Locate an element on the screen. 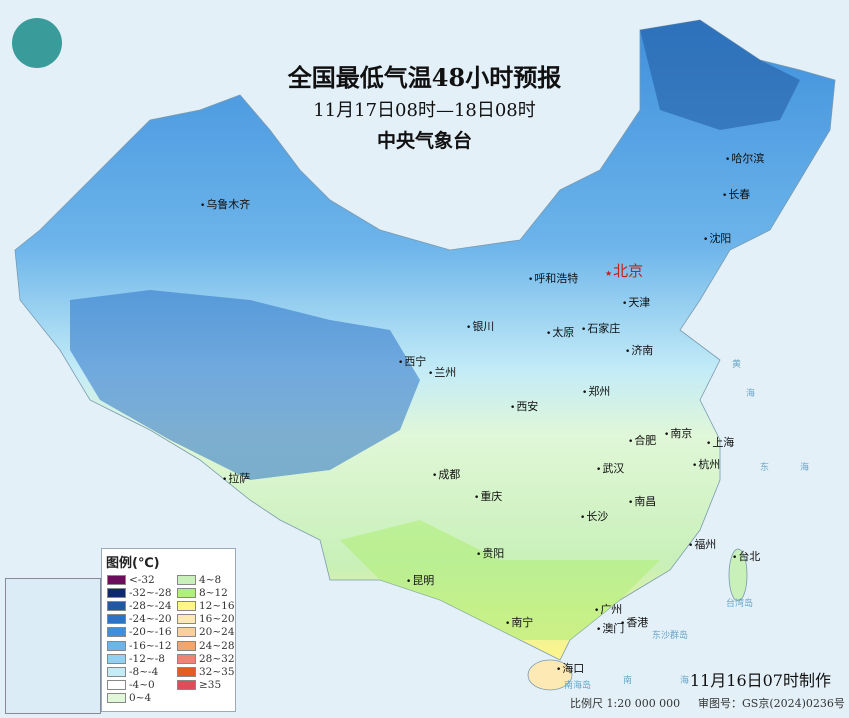  legend-item: 4~8 is located at coordinates (207, 579).